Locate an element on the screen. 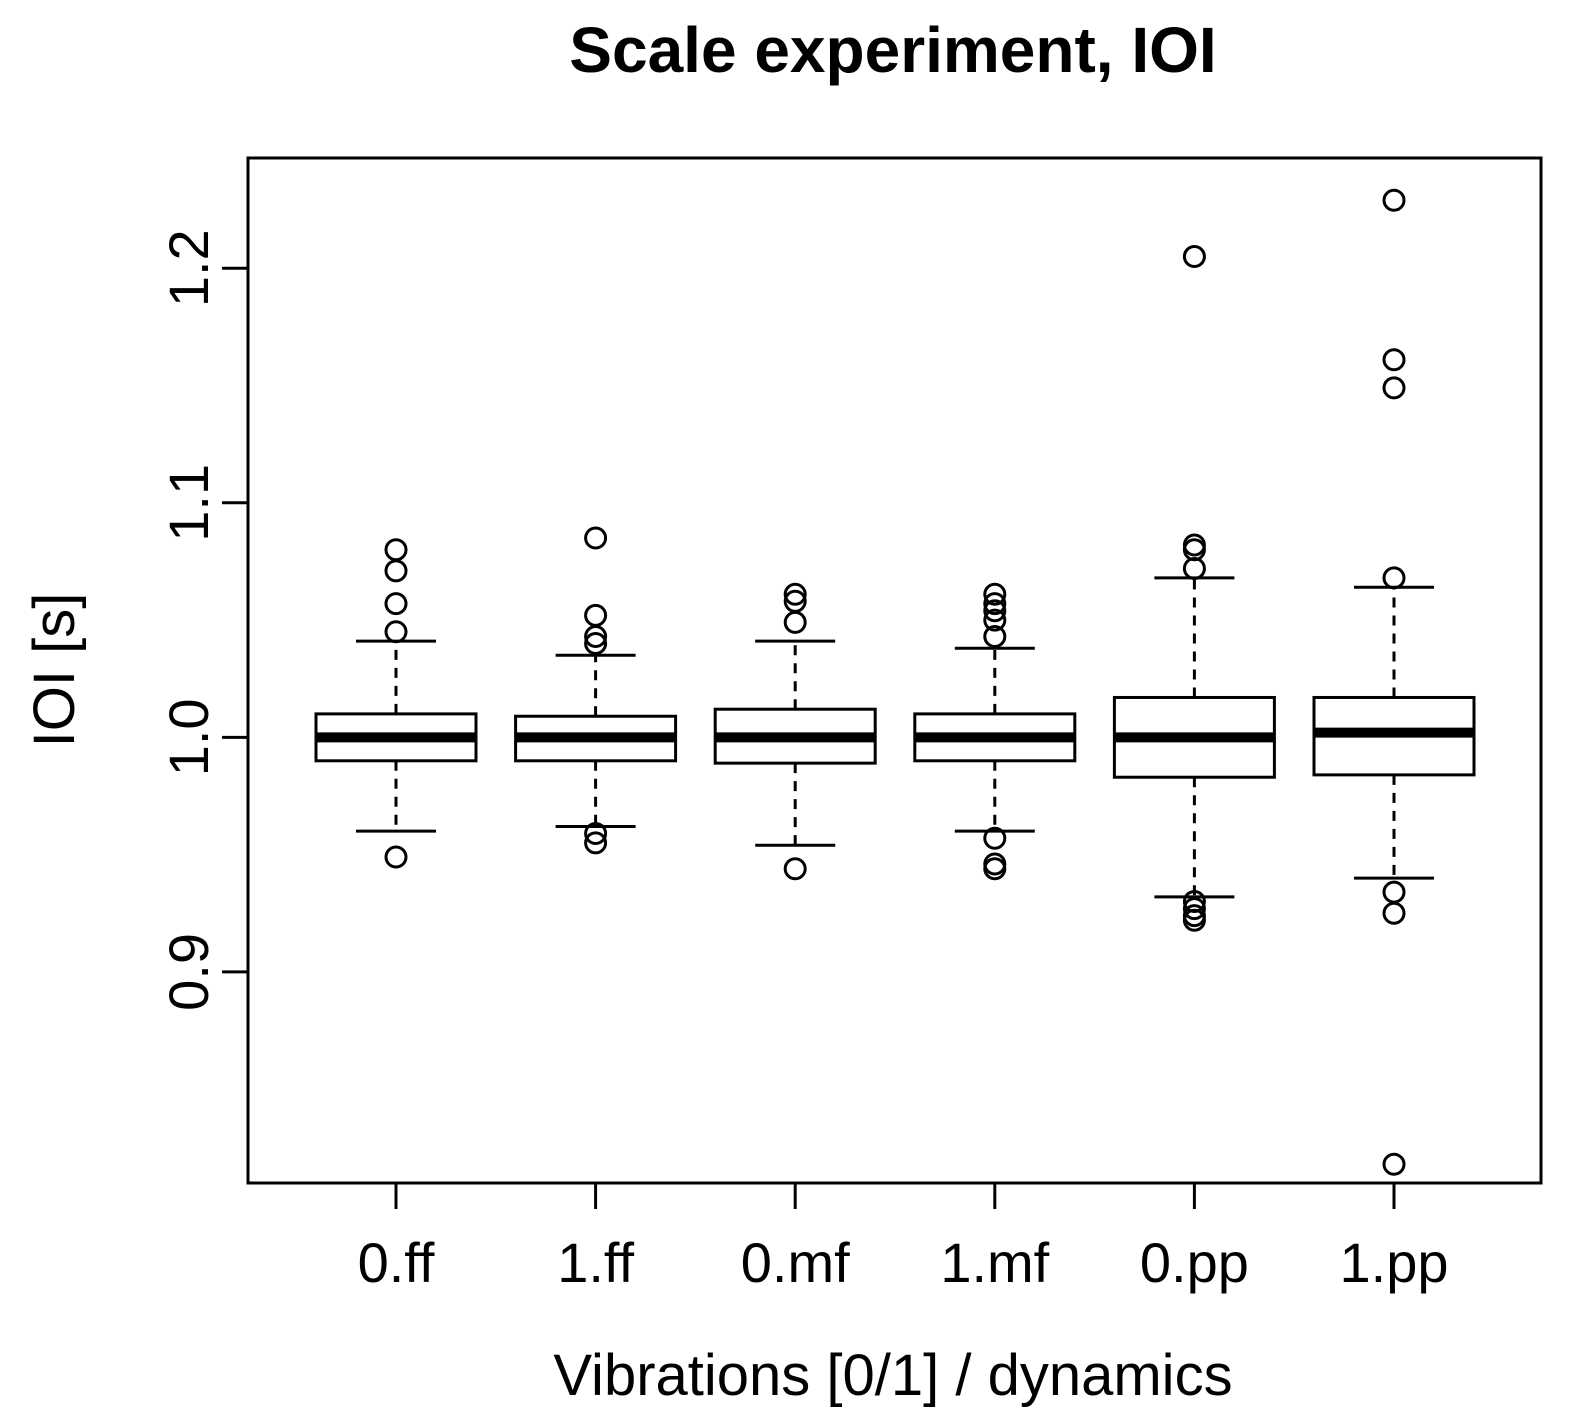  chart-title: Scale experiment, IOI is located at coordinates (892, 50).